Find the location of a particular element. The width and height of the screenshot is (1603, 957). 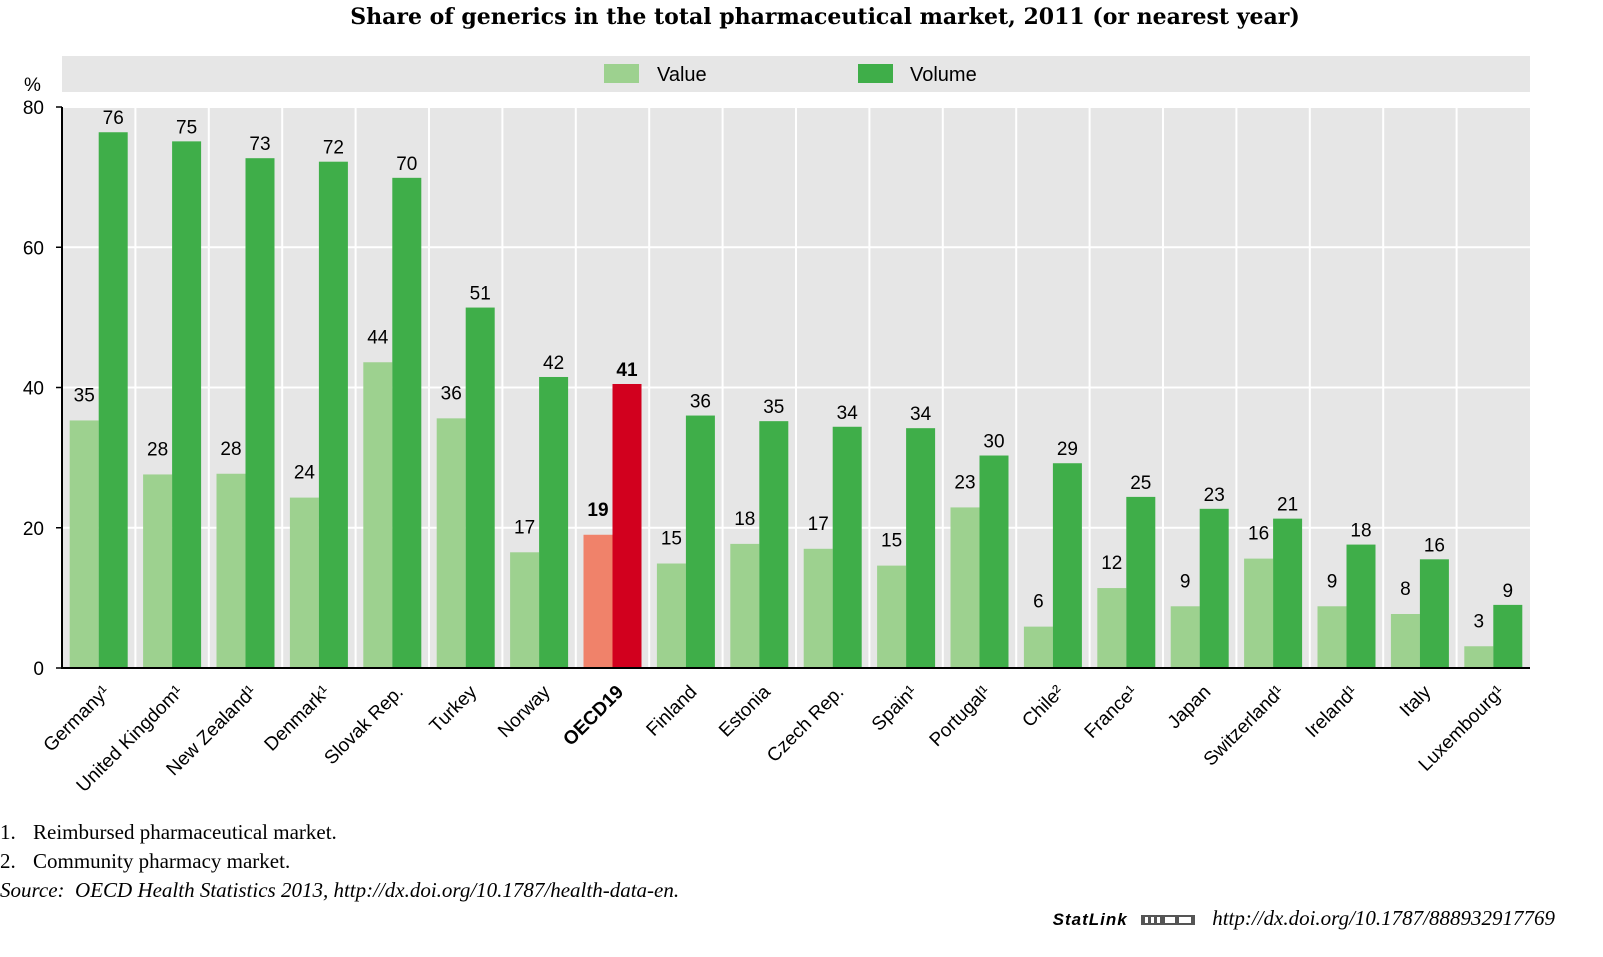

data-label-volume: 23 is located at coordinates (1214, 495).